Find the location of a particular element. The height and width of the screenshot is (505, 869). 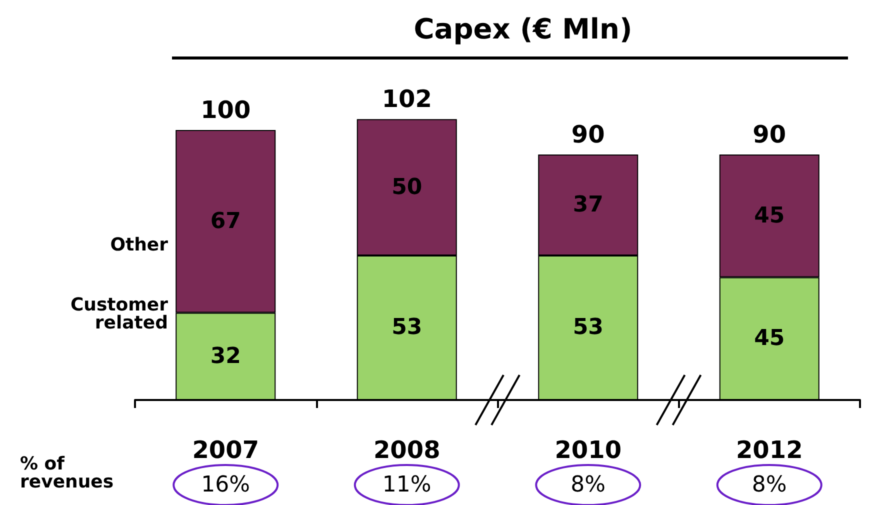

data-label: 50 is located at coordinates (407, 187).